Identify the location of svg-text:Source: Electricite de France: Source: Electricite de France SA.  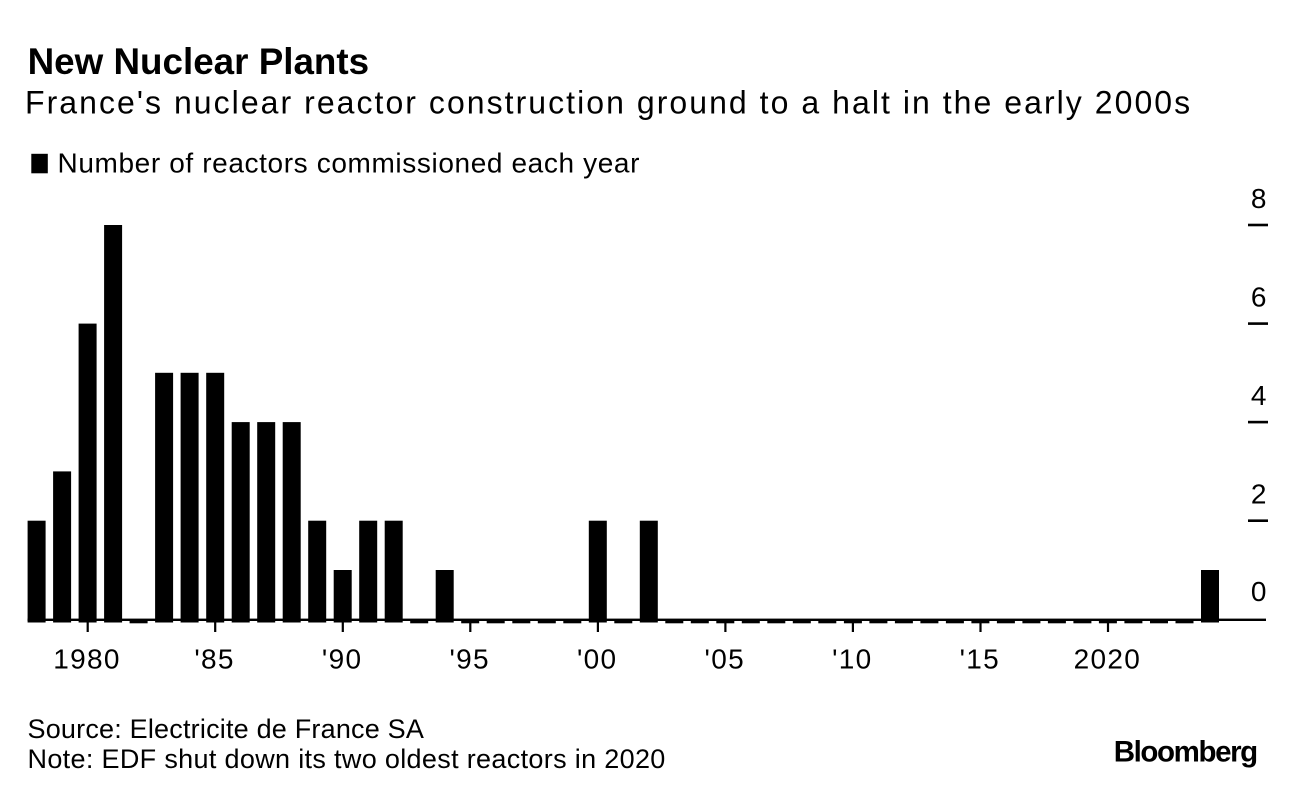
(226, 729).